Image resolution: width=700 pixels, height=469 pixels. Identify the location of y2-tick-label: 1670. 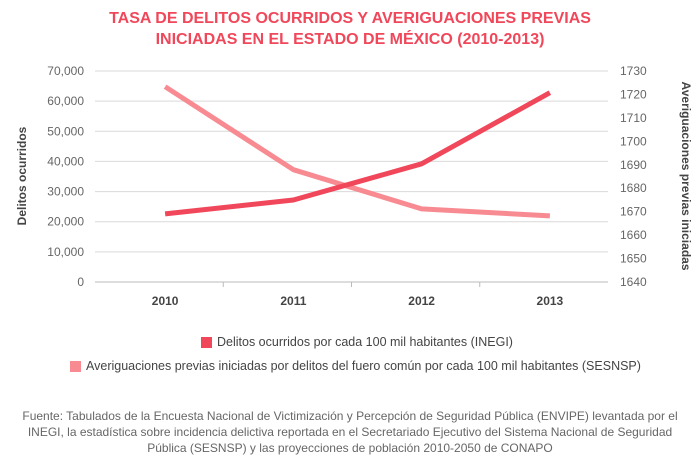
(633, 212).